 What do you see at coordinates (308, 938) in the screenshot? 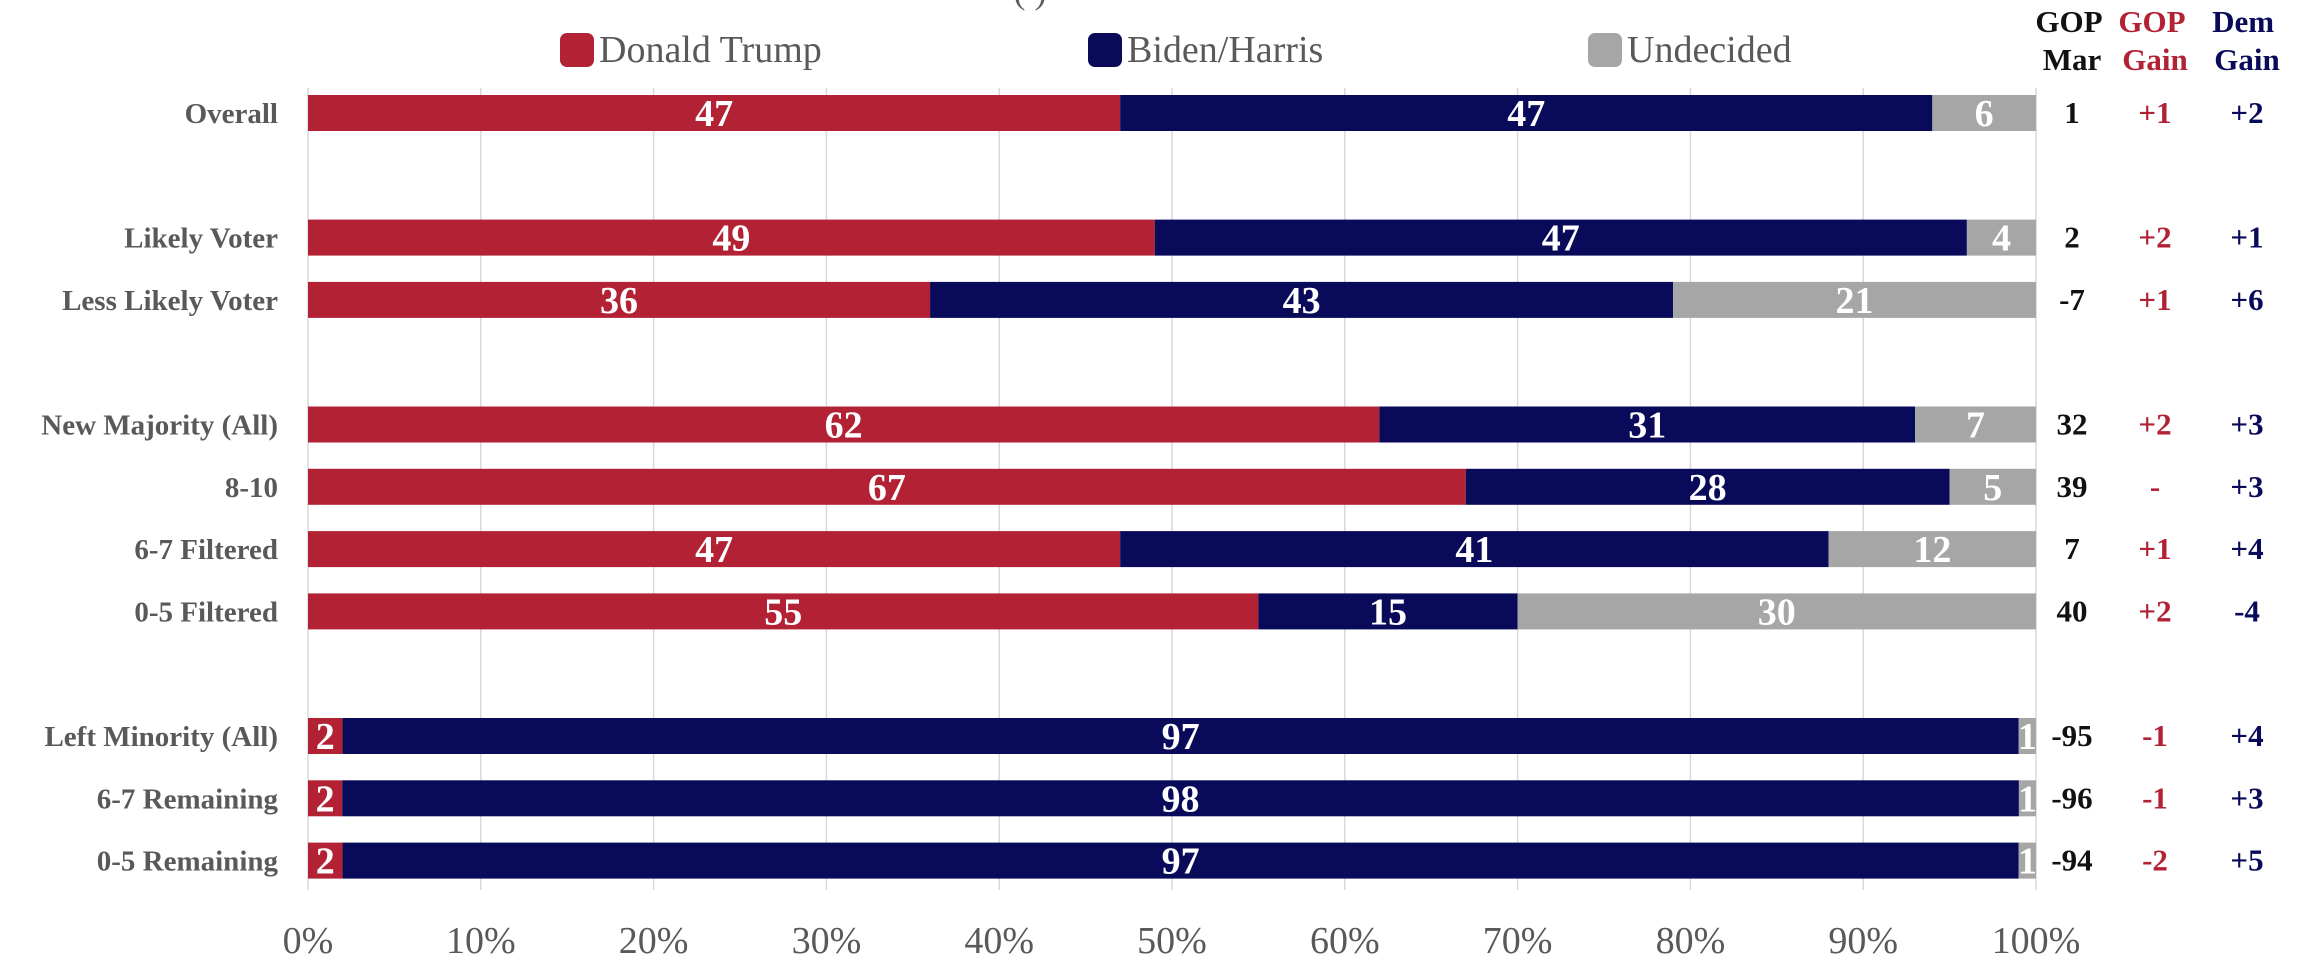
I see `x-tick-label: 0%` at bounding box center [308, 938].